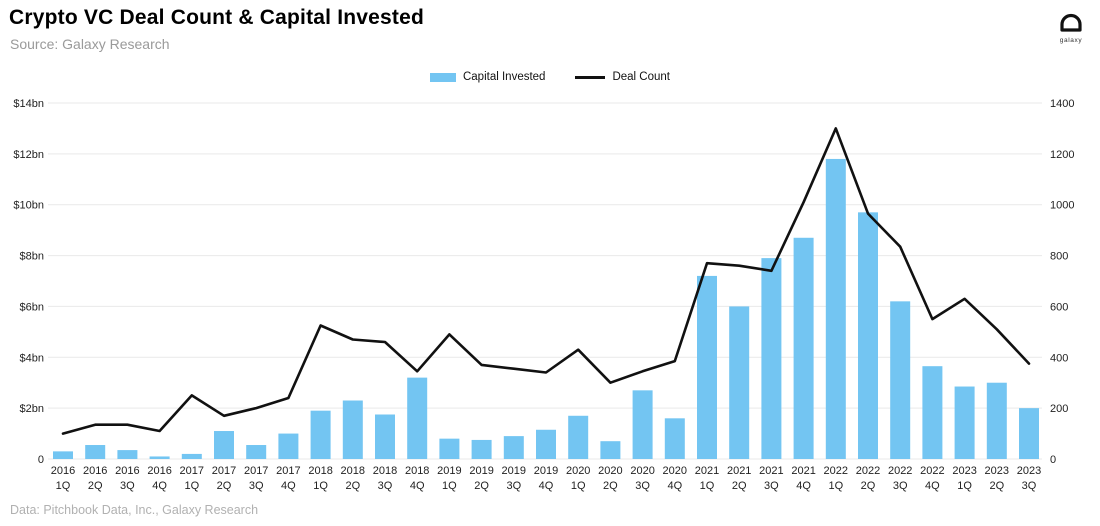  I want to click on y-tick-label-left: $14bn, so click(28, 104).